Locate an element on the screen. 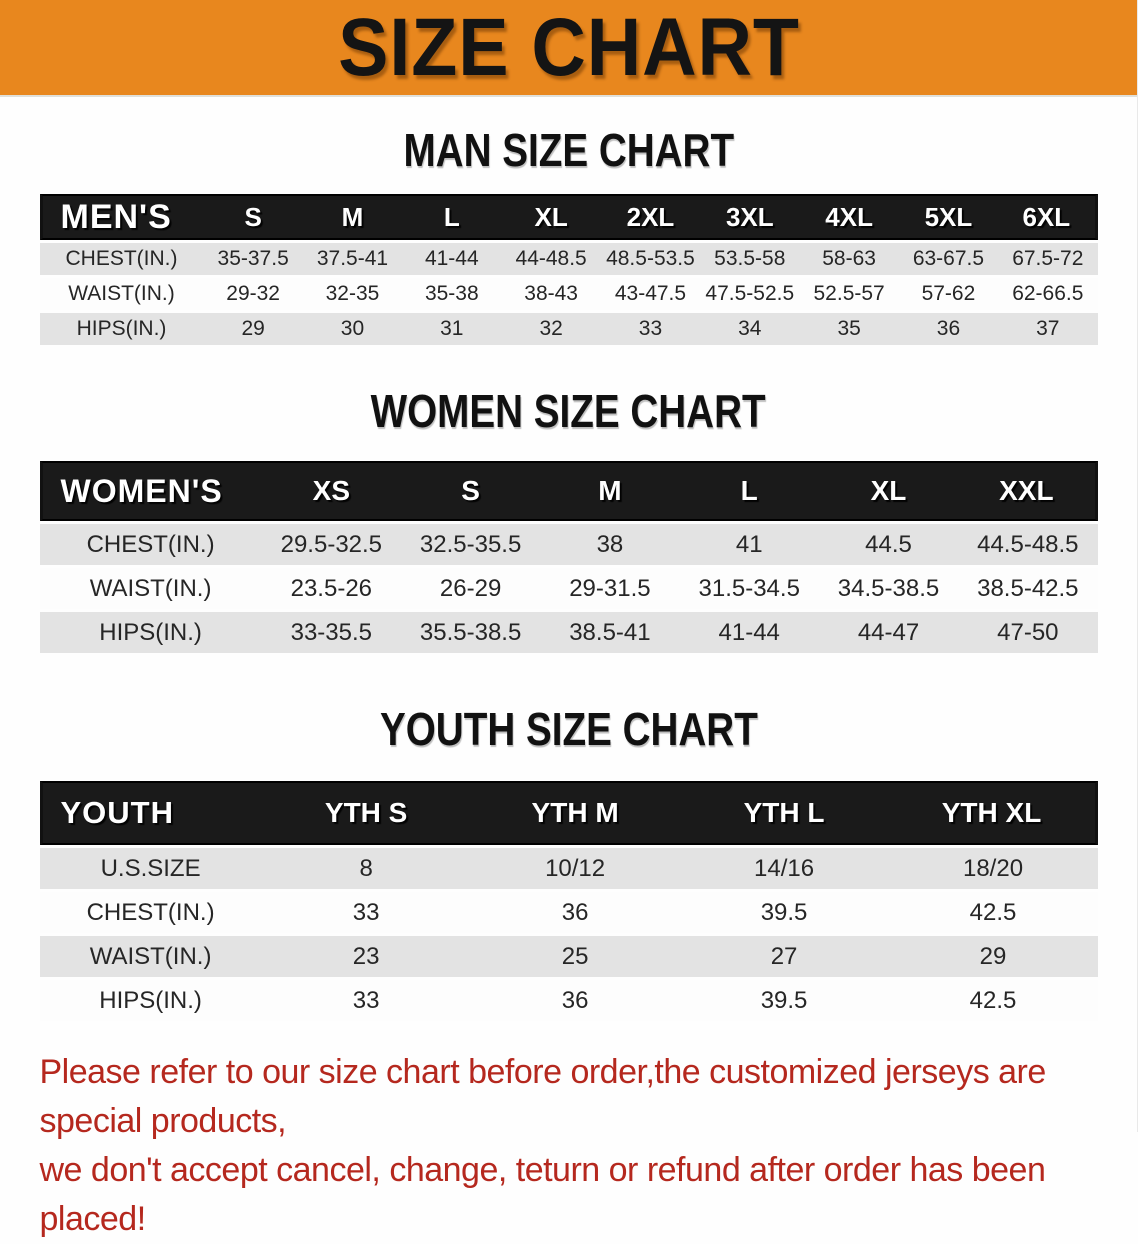 Image resolution: width=1138 pixels, height=1244 pixels. table-cell: 25 is located at coordinates (575, 956).